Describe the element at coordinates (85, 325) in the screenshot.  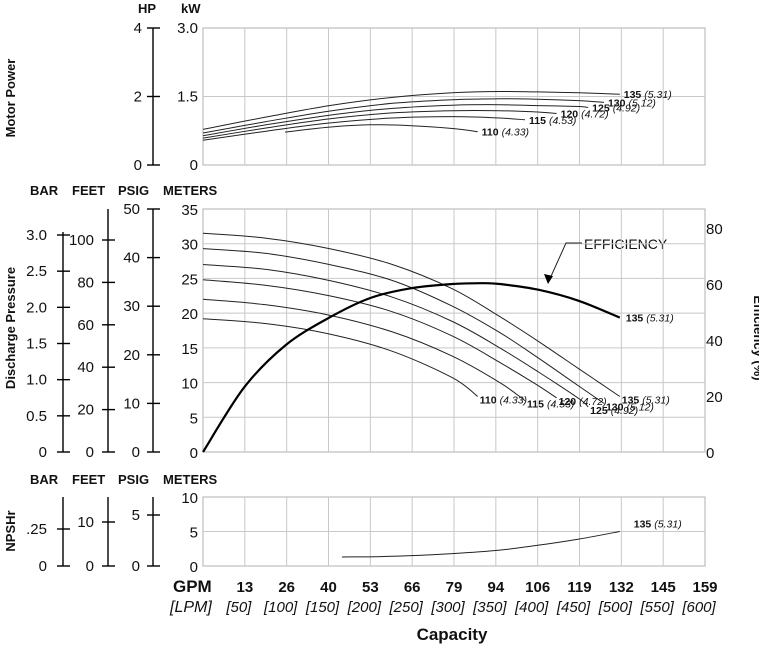
I see `feet-axis-tick-label: 60` at that location.